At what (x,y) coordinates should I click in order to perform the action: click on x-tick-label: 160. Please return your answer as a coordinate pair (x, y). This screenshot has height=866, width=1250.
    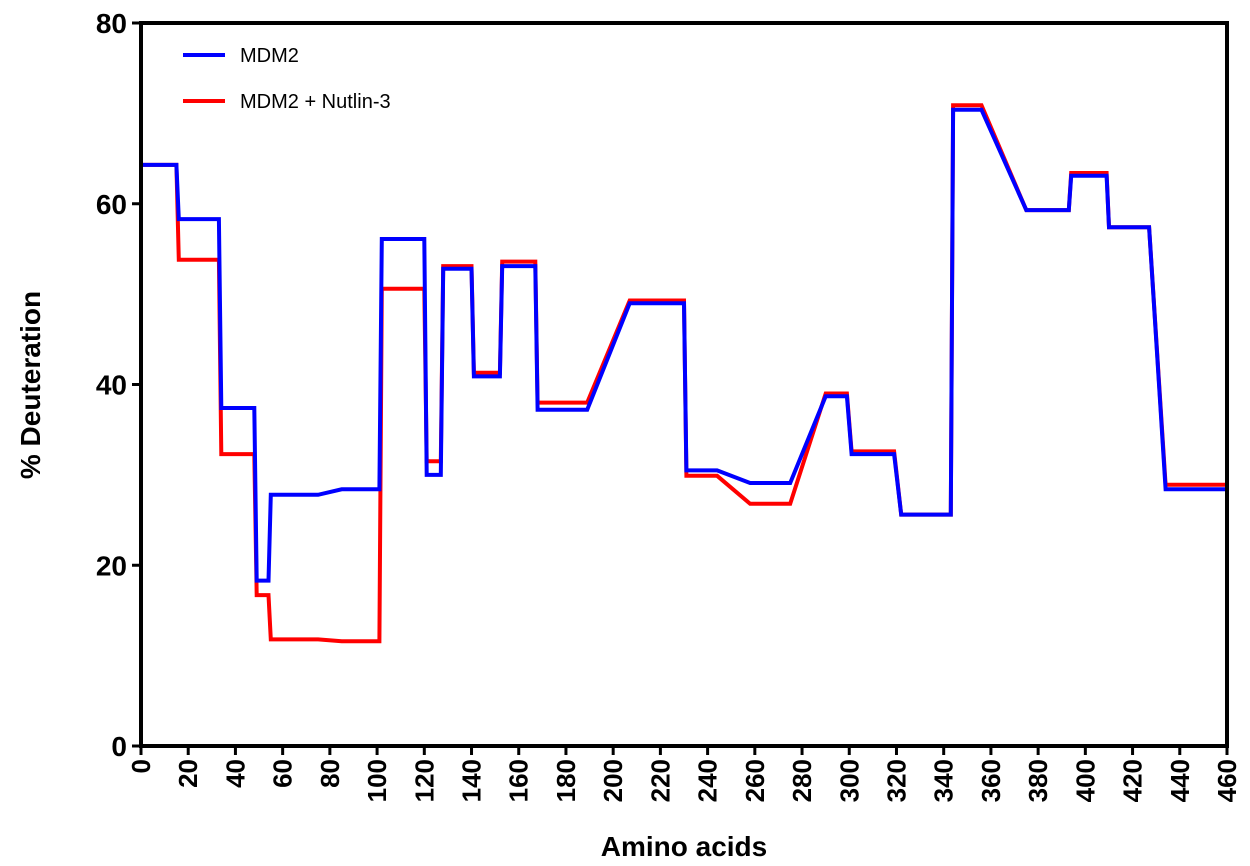
    Looking at the image, I should click on (519, 780).